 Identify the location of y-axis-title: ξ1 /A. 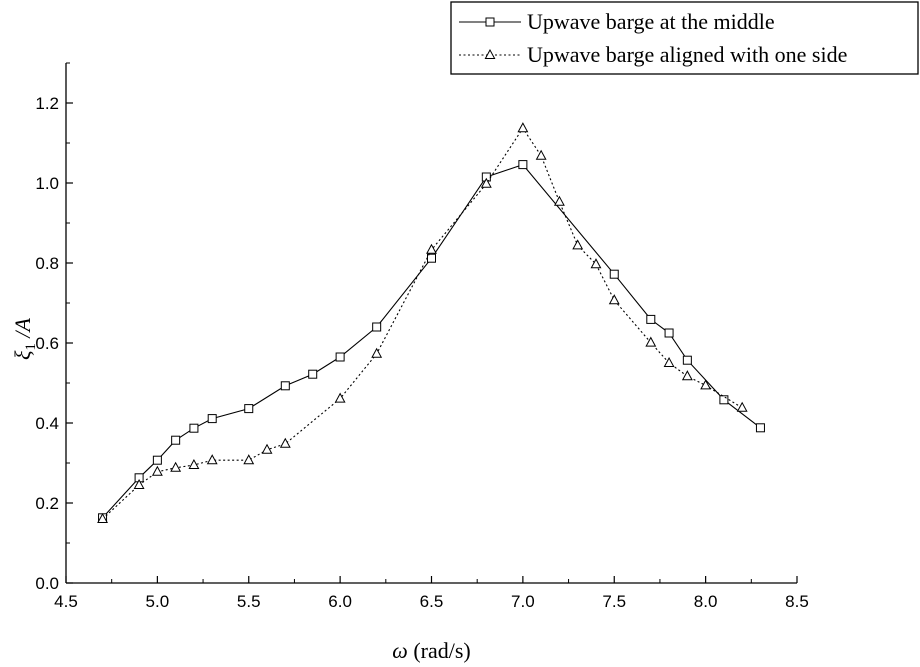
(24, 338).